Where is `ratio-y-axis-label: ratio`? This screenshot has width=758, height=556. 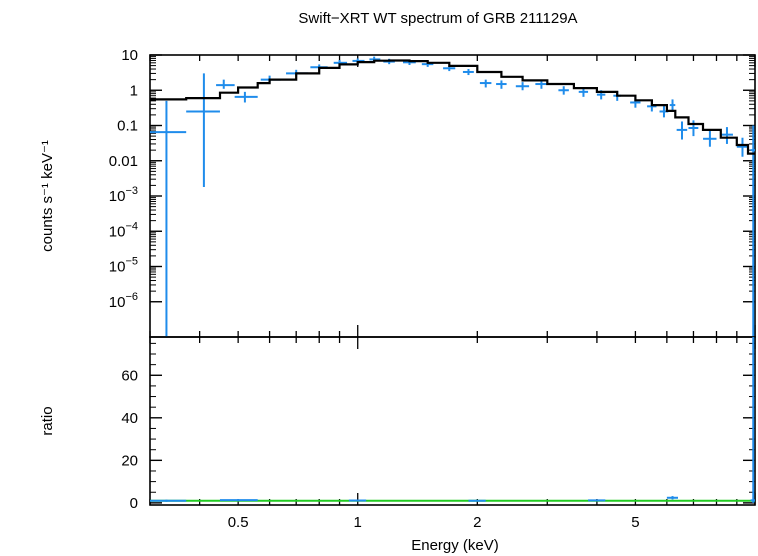
ratio-y-axis-label: ratio is located at coordinates (47, 420).